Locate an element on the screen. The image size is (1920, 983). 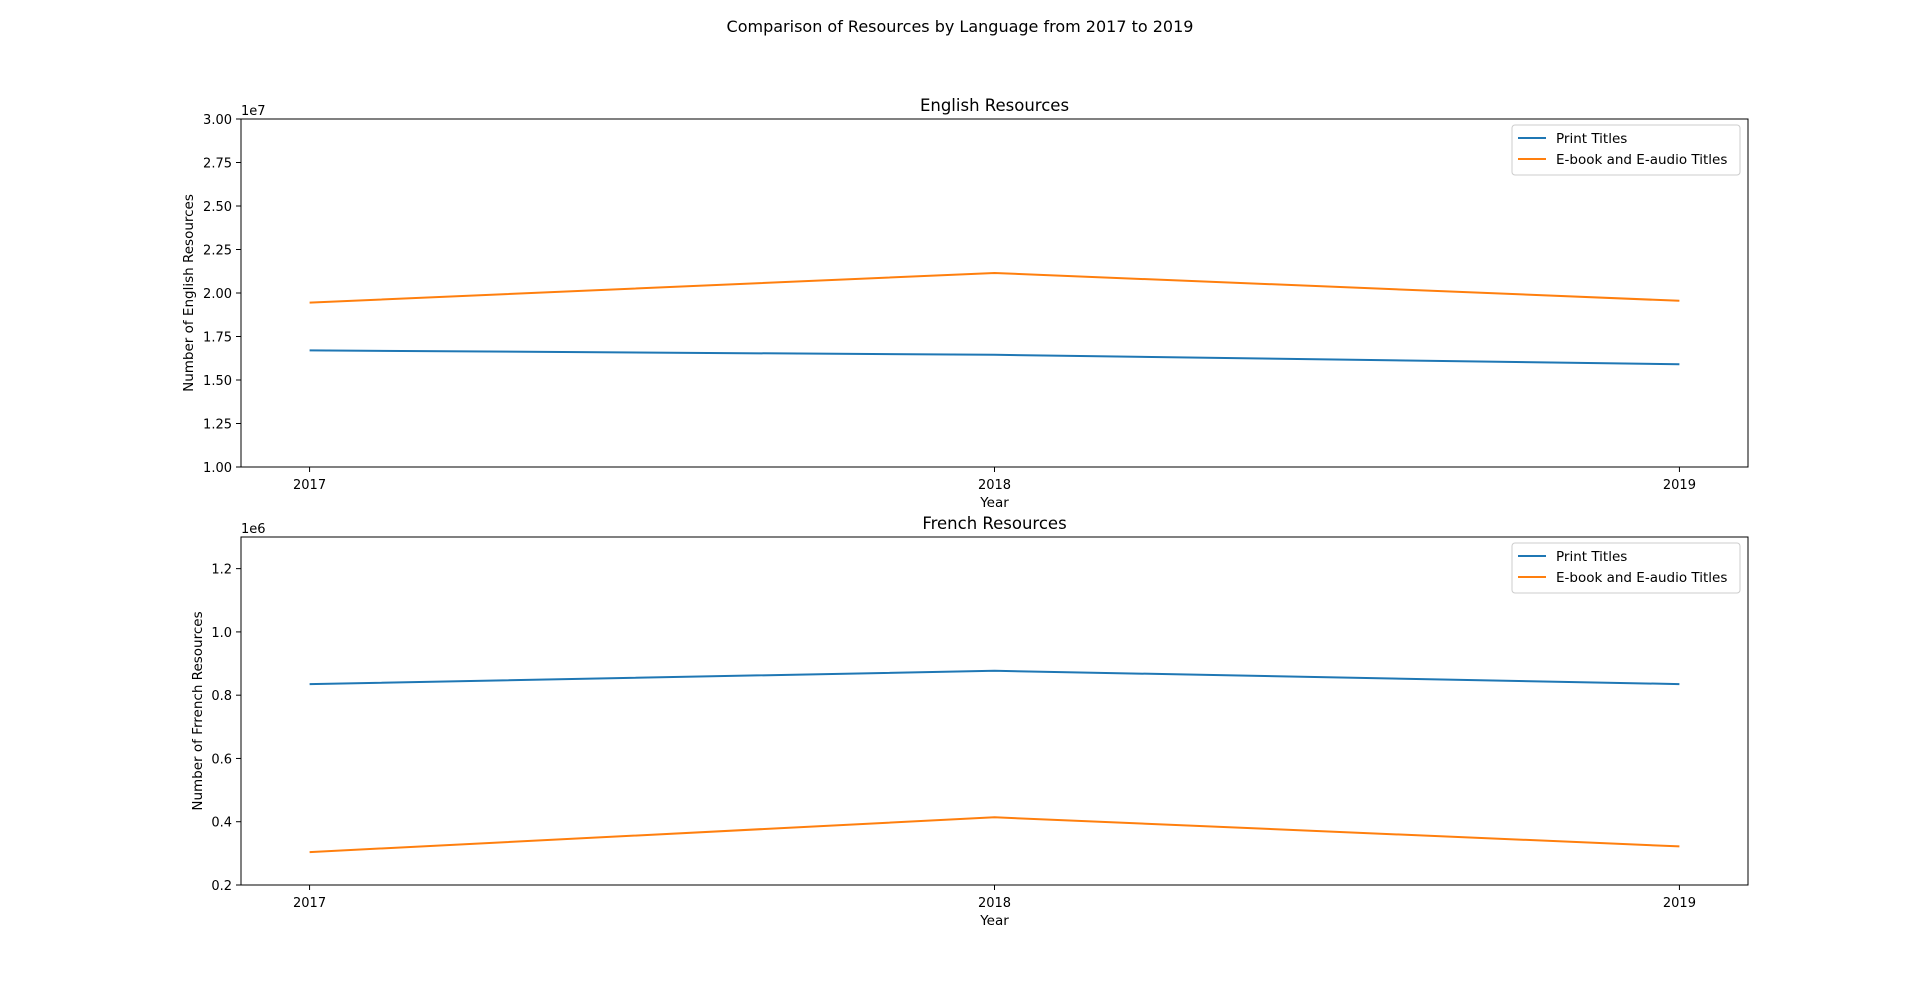
y-offset-text: 1e6 is located at coordinates (253, 529).